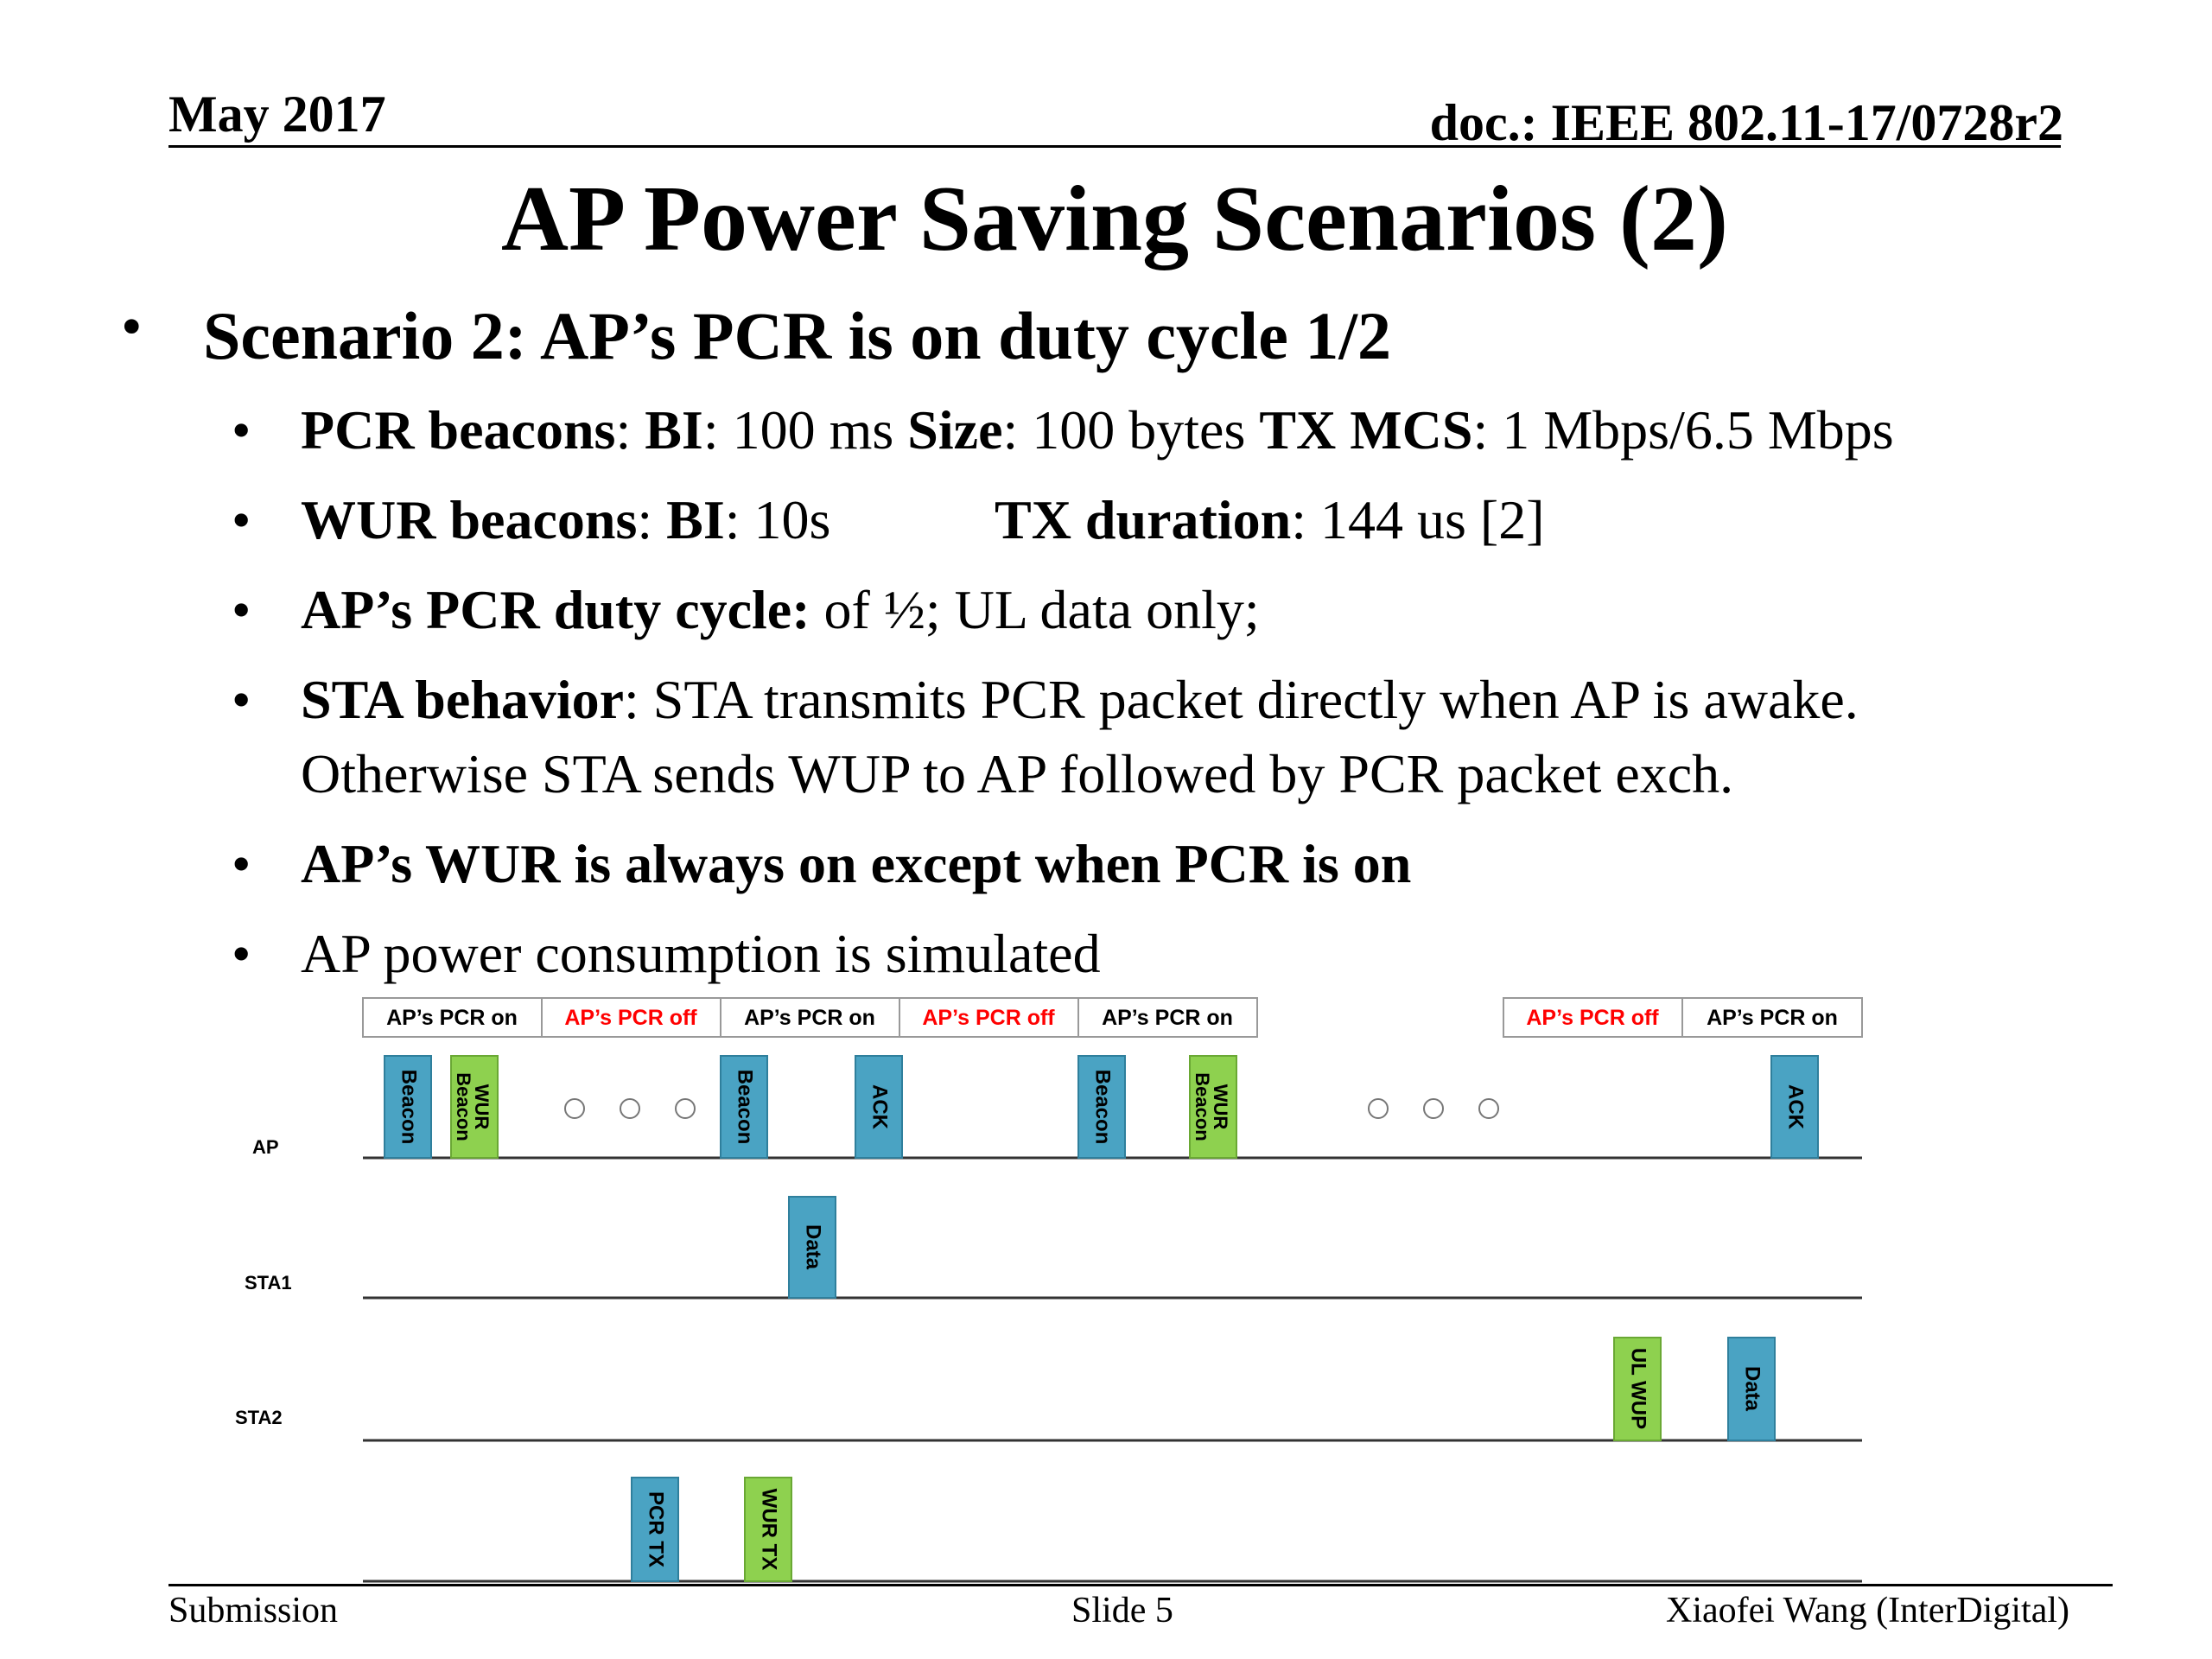 The image size is (2212, 1659). I want to click on text: : 144 us [2], so click(1418, 519).